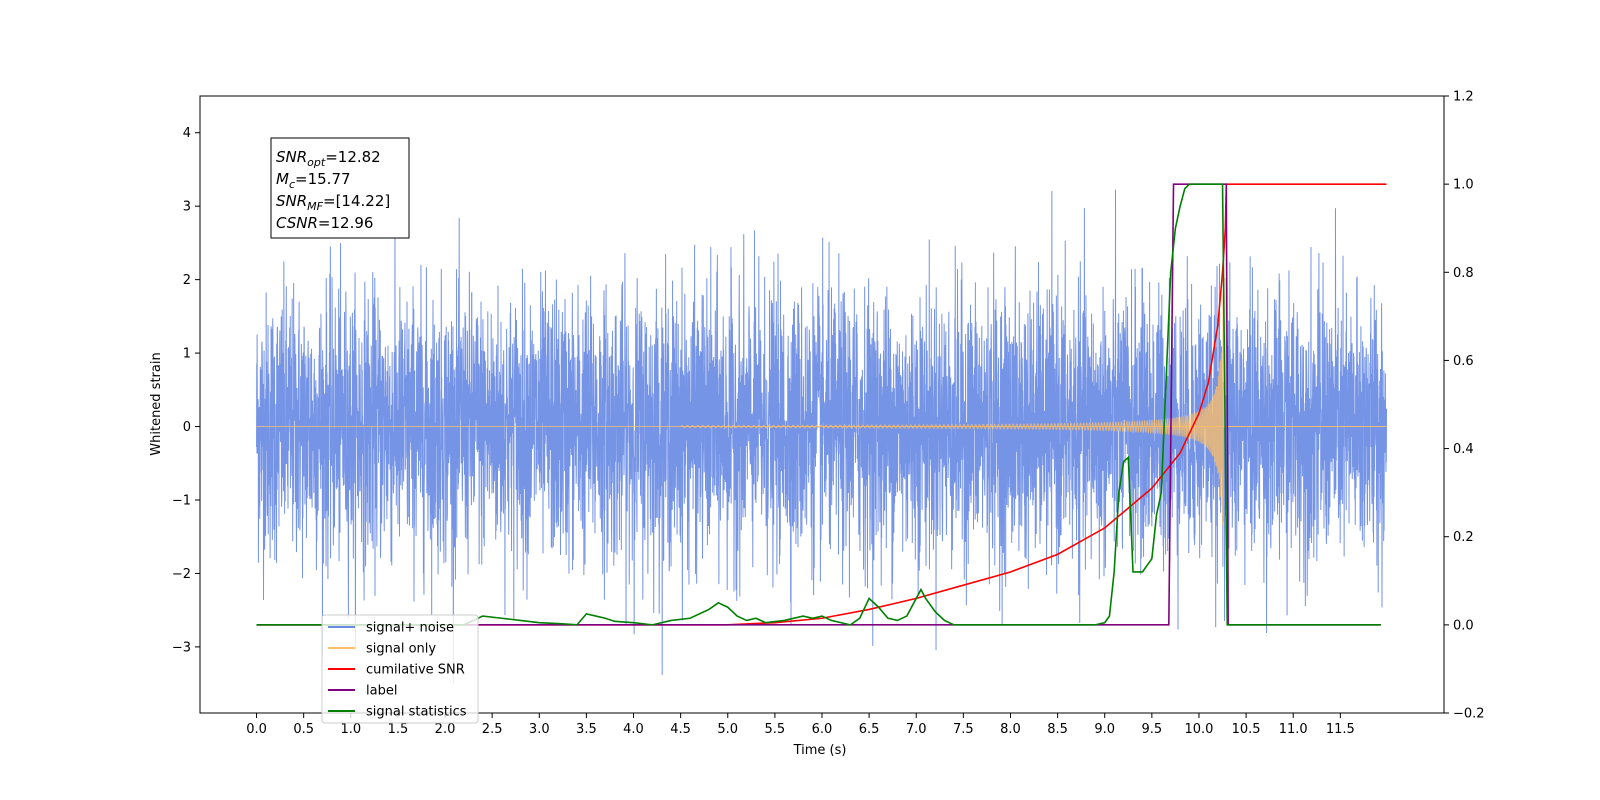  Describe the element at coordinates (410, 628) in the screenshot. I see `legend-label: signal+ noise` at that location.